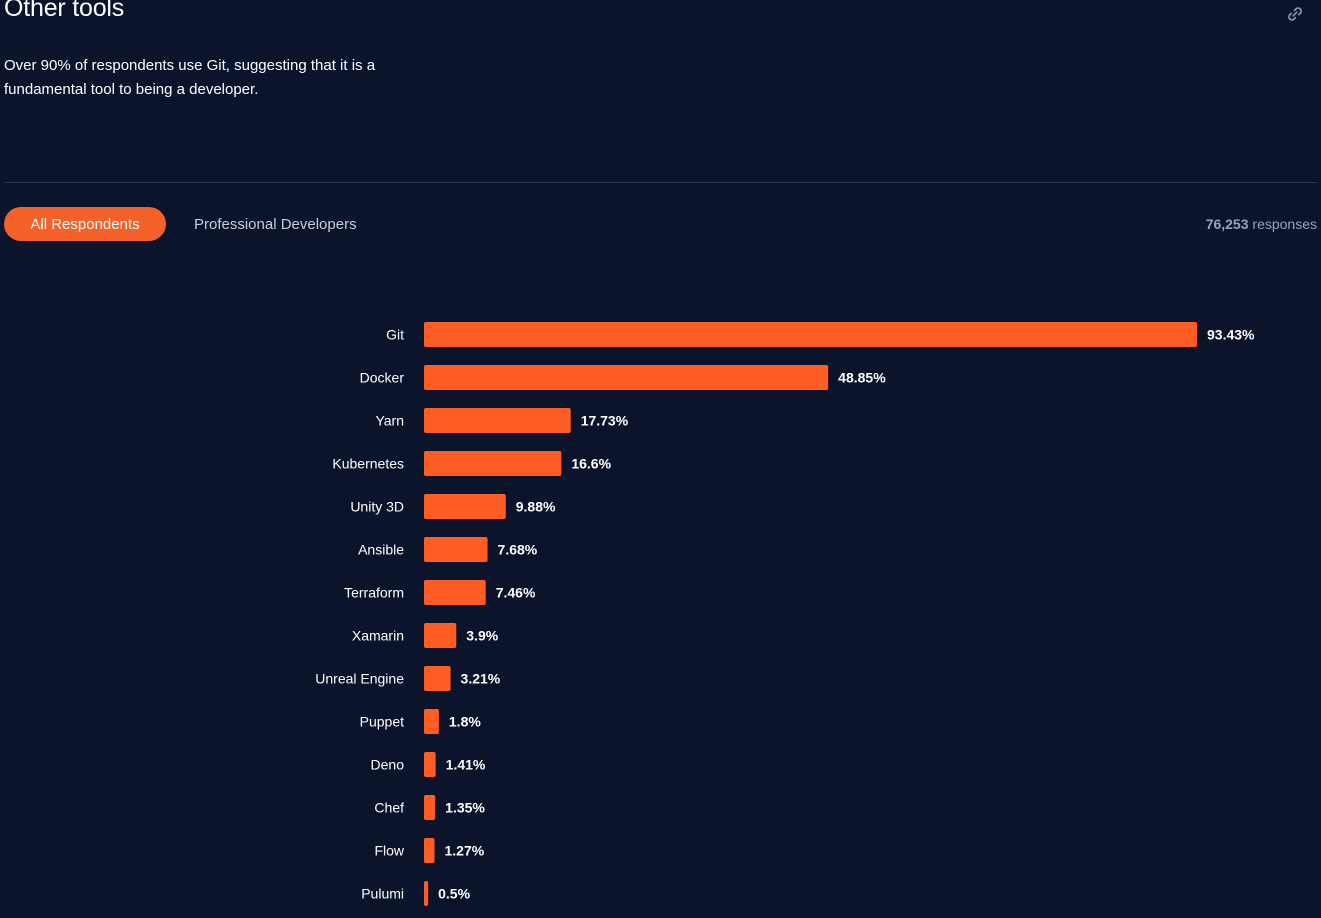  Describe the element at coordinates (395, 335) in the screenshot. I see `bar-label-git: Git` at that location.